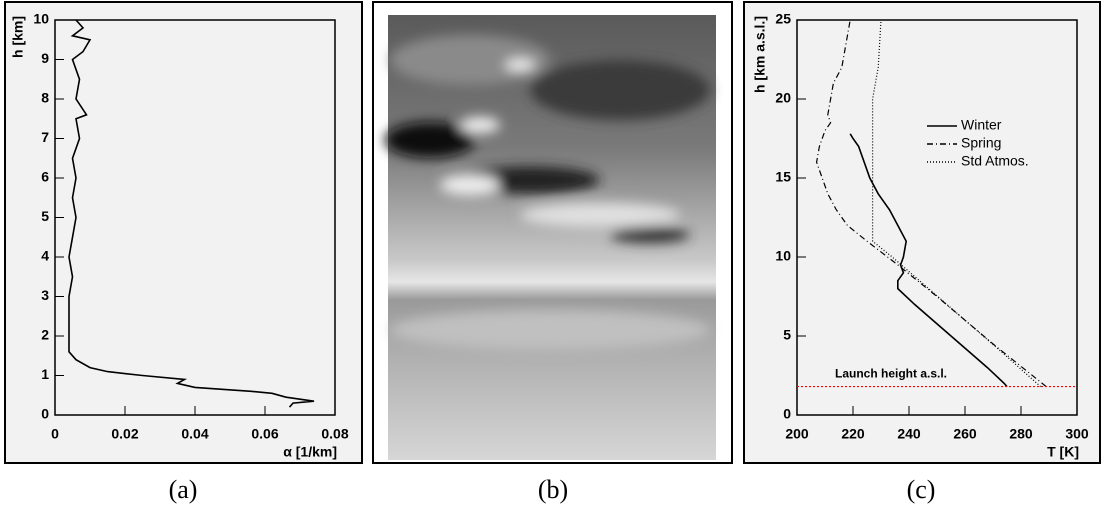 This screenshot has width=1104, height=515. Describe the element at coordinates (995, 161) in the screenshot. I see `legend-label: Std Atmos.` at that location.